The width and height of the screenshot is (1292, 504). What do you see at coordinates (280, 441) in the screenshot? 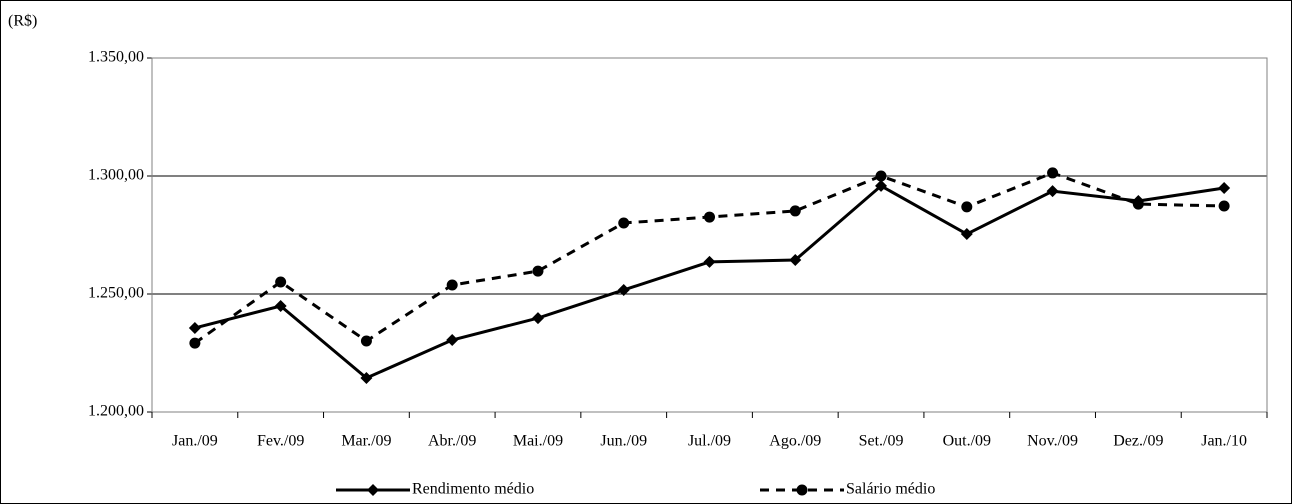
I see `x-tick-label: Fev./09` at bounding box center [280, 441].